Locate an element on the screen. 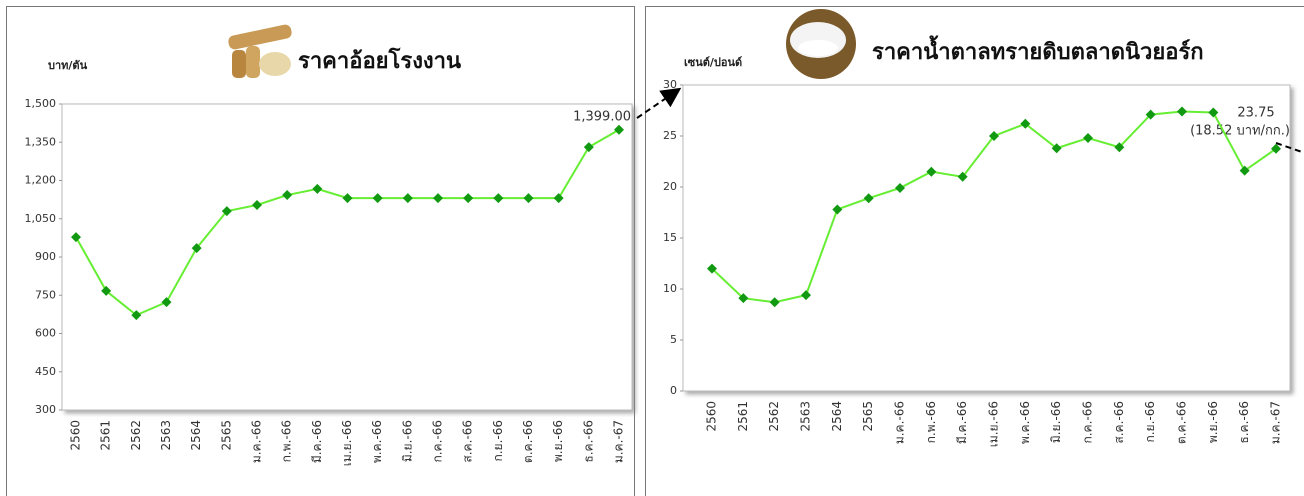  y-tick-label: 900 is located at coordinates (45, 256).